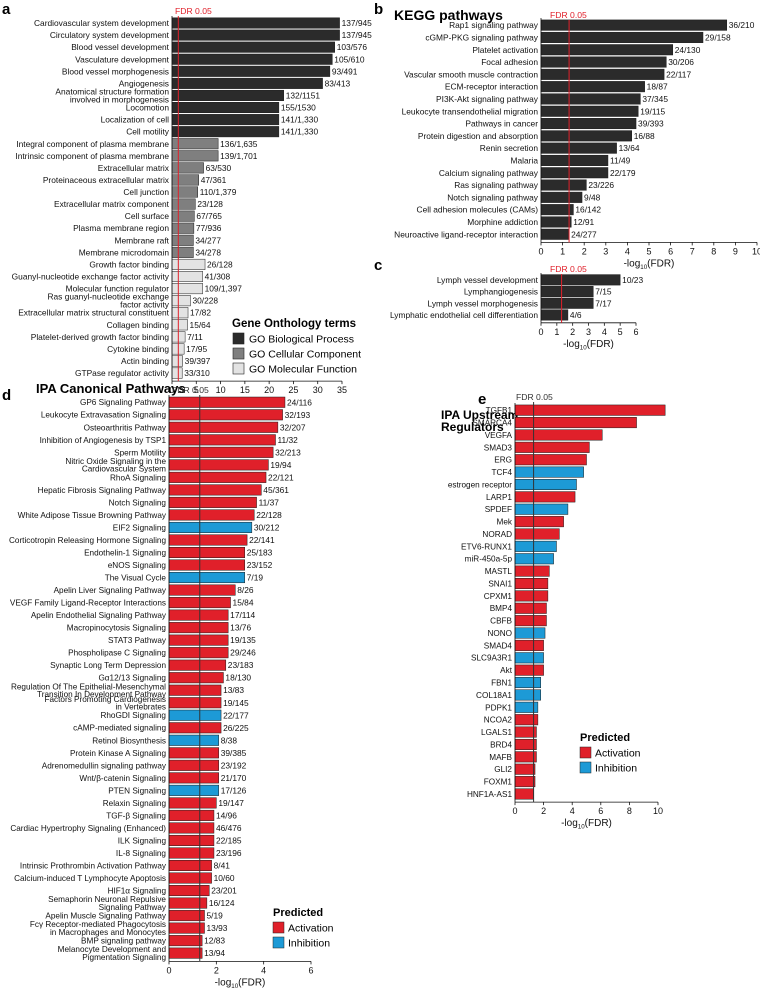  What do you see at coordinates (269, 515) in the screenshot?
I see `value-label-d-white-adipose-tissue-browning-pathway: 22/128` at bounding box center [269, 515].